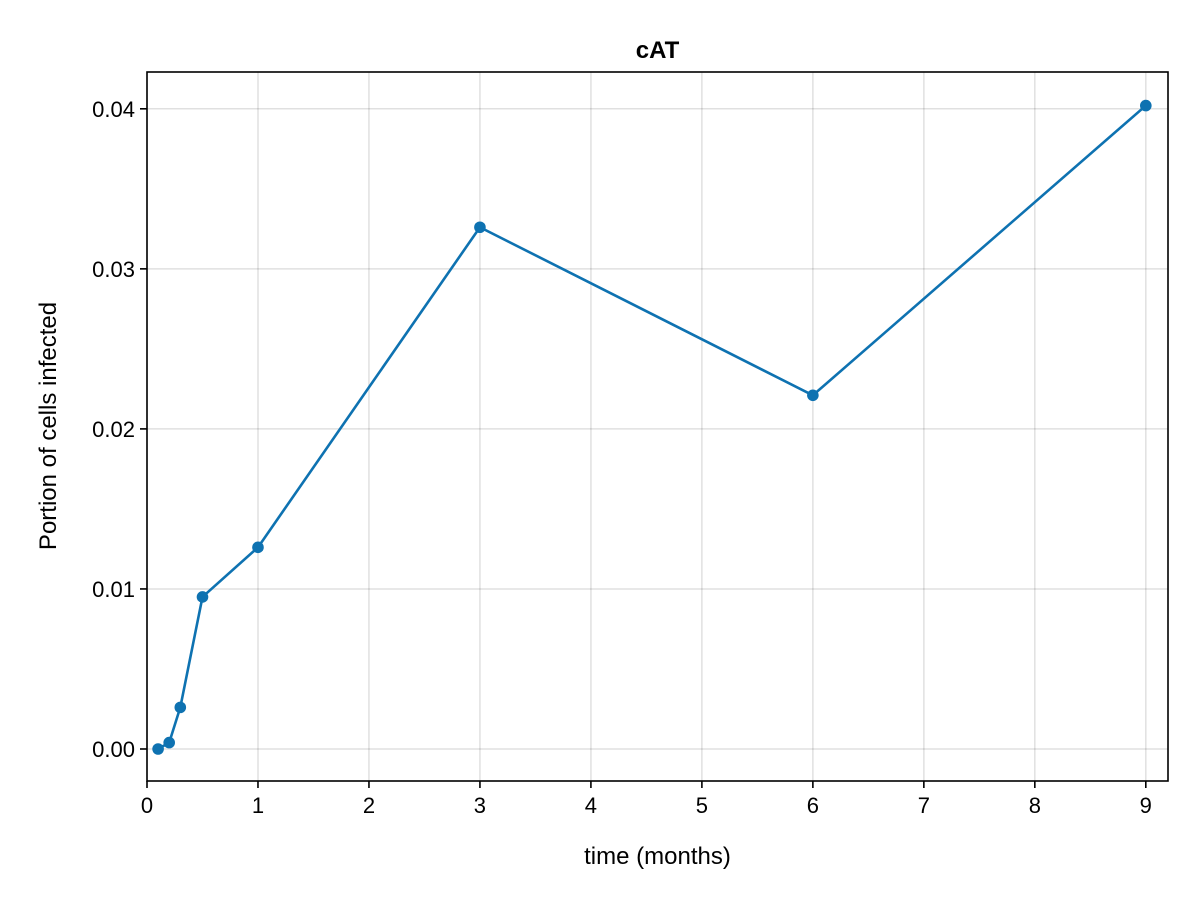 This screenshot has height=900, width=1200. What do you see at coordinates (113, 109) in the screenshot?
I see `y-tick-label: 0.04` at bounding box center [113, 109].